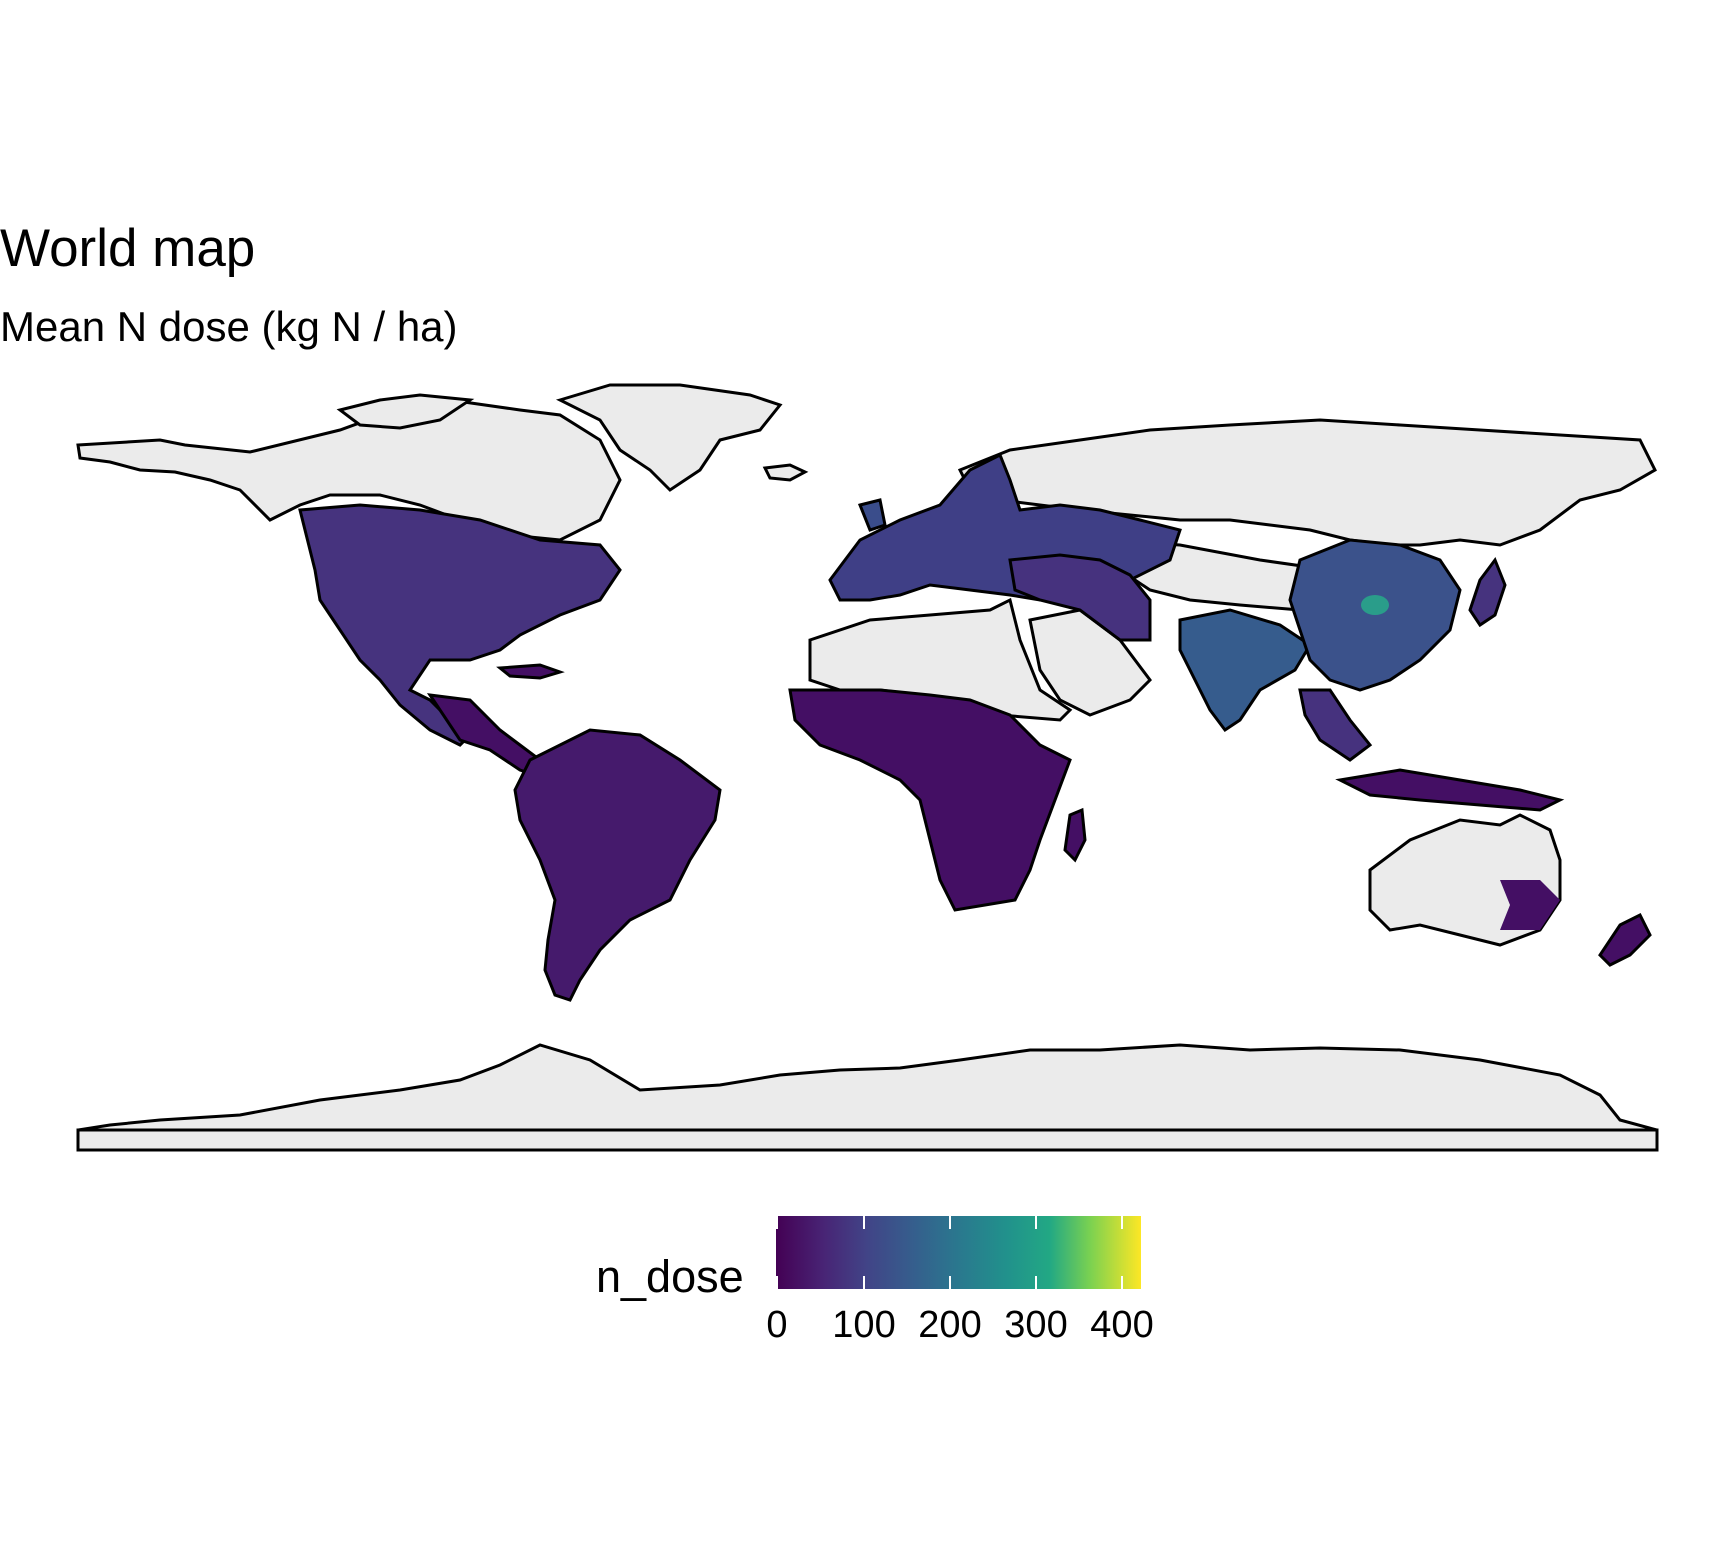 The image size is (1721, 1543). I want to click on iceland, so click(785, 472).